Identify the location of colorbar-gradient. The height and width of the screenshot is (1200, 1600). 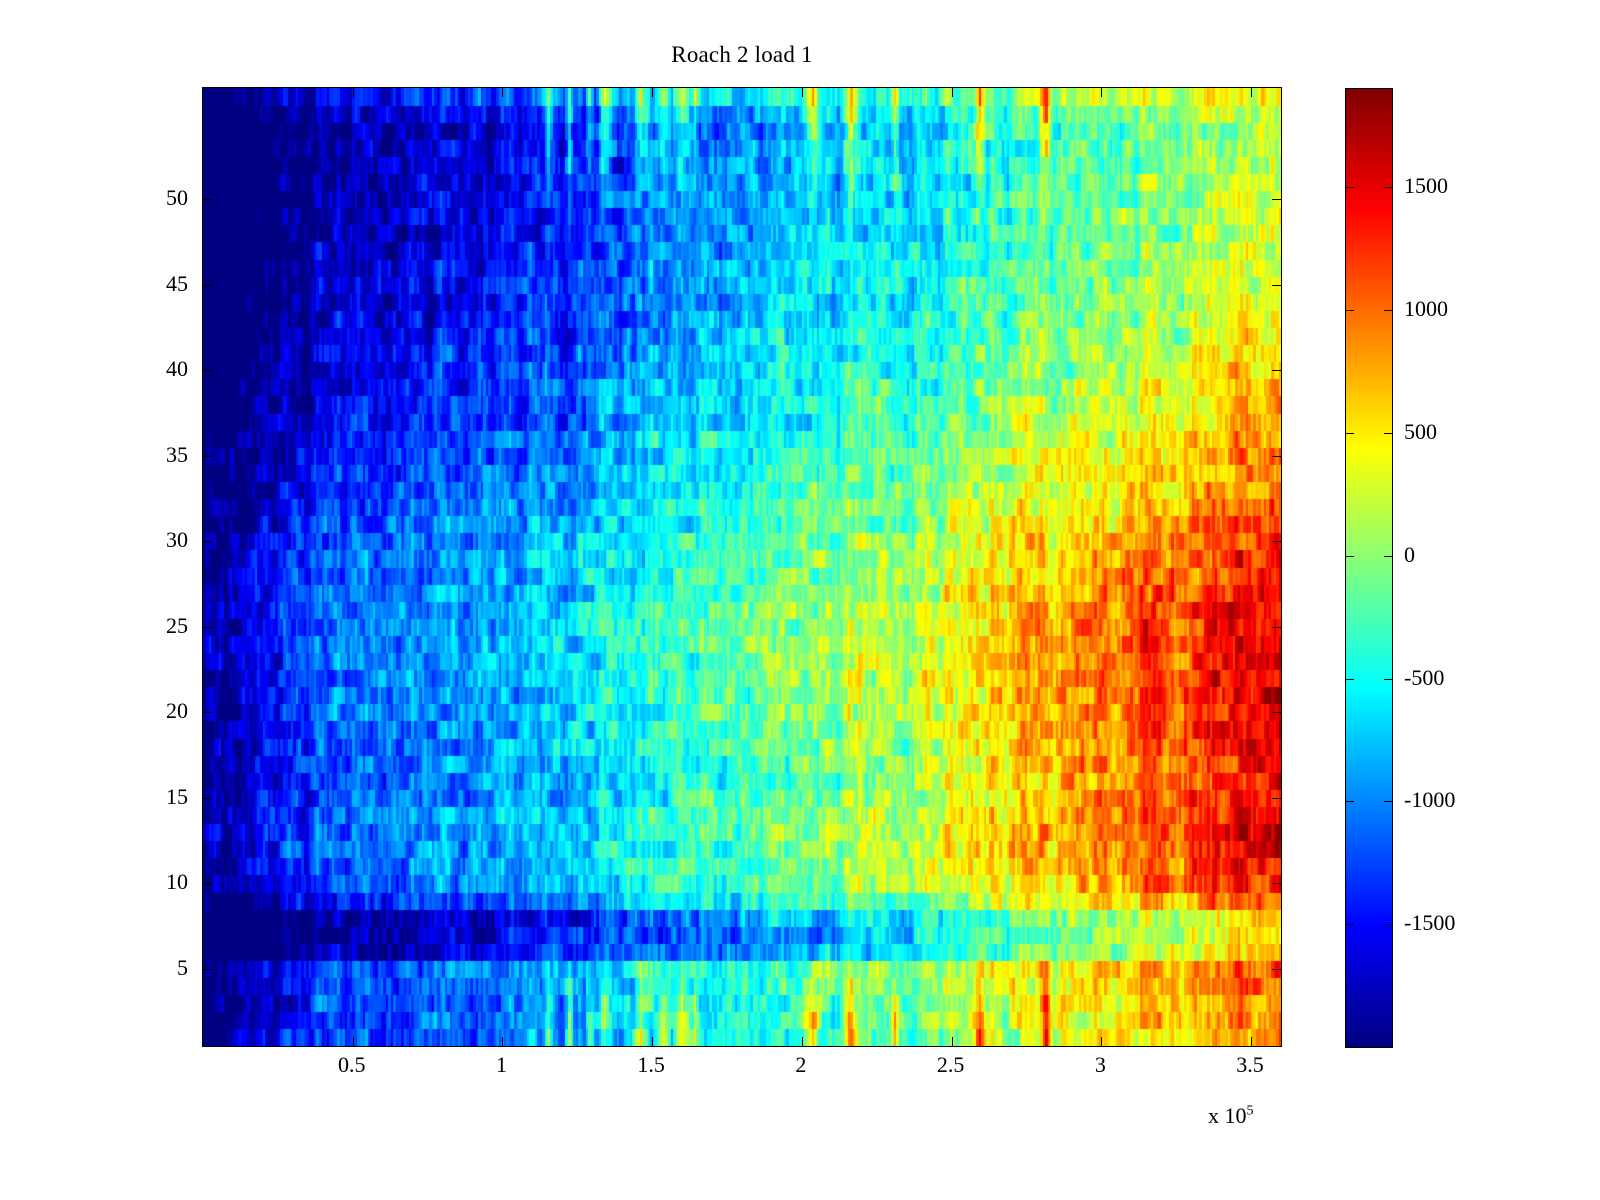
(1369, 568).